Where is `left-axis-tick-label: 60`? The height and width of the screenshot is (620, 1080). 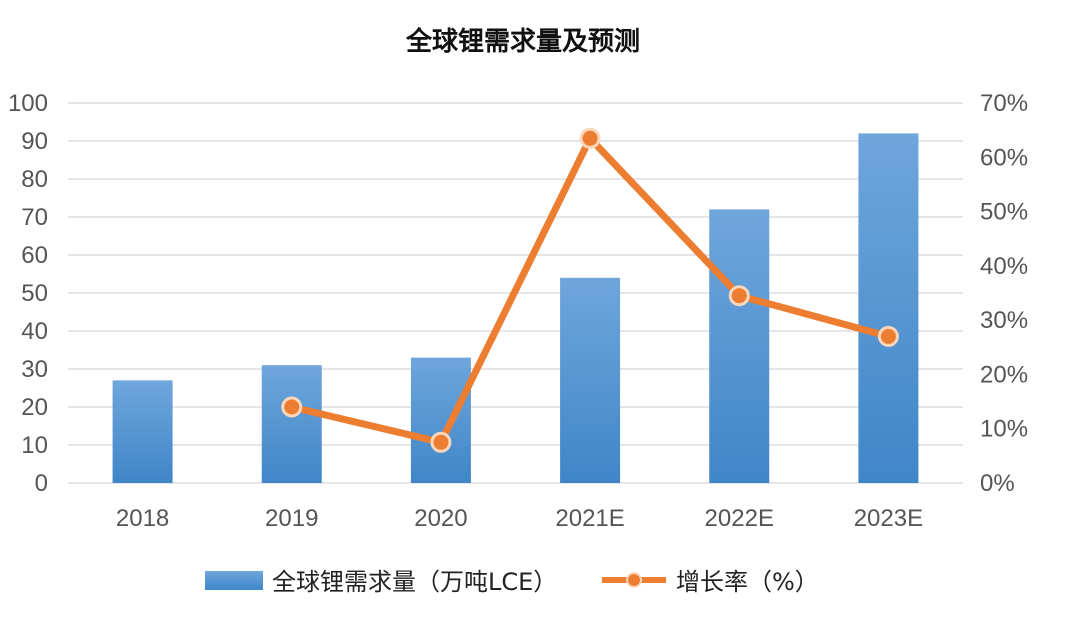 left-axis-tick-label: 60 is located at coordinates (34, 255).